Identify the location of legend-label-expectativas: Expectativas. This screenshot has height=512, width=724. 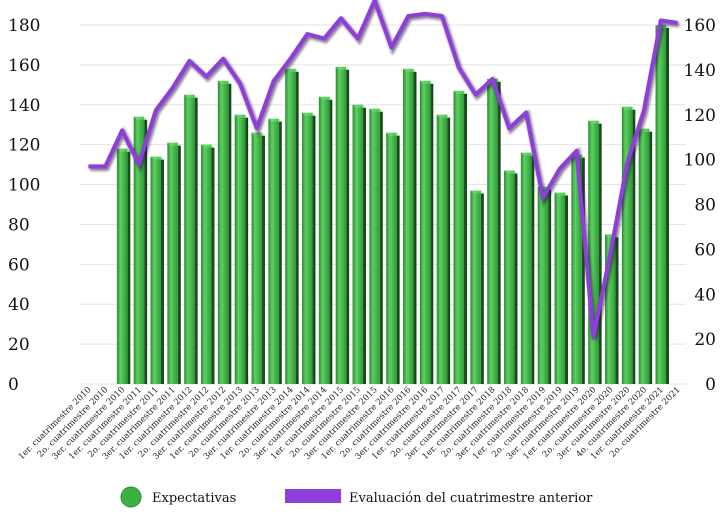
(194, 498).